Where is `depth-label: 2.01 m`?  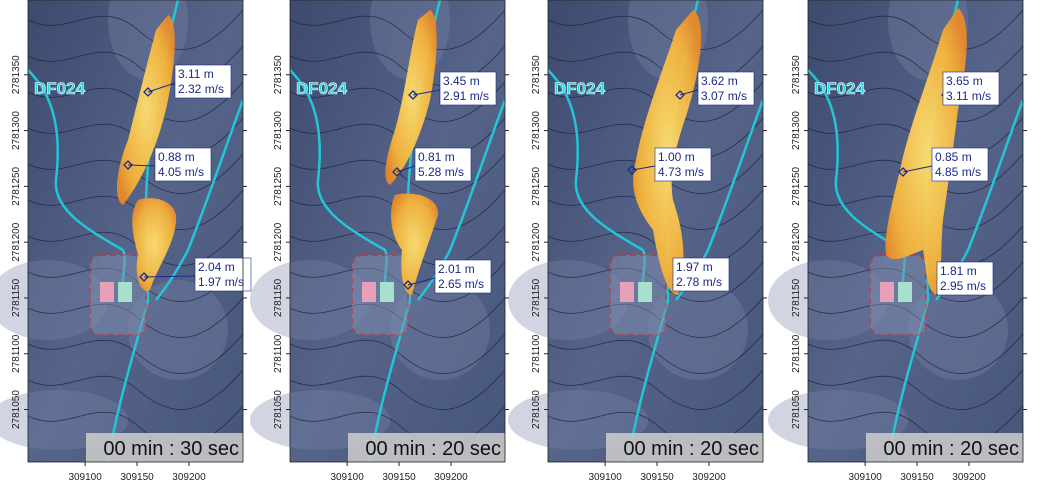
depth-label: 2.01 m is located at coordinates (456, 269).